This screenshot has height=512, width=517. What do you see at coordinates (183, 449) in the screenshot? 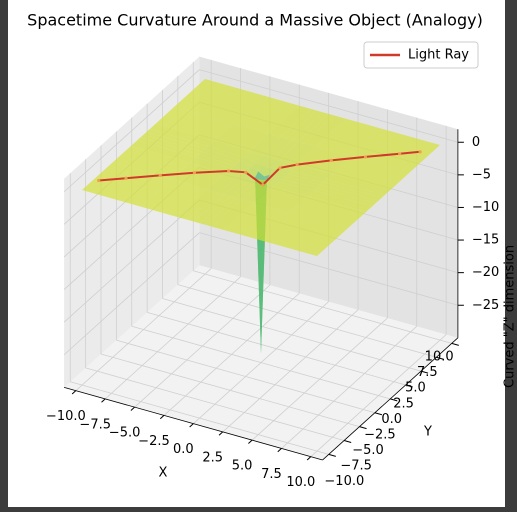
I see `x-tick-label: 0.0` at bounding box center [183, 449].